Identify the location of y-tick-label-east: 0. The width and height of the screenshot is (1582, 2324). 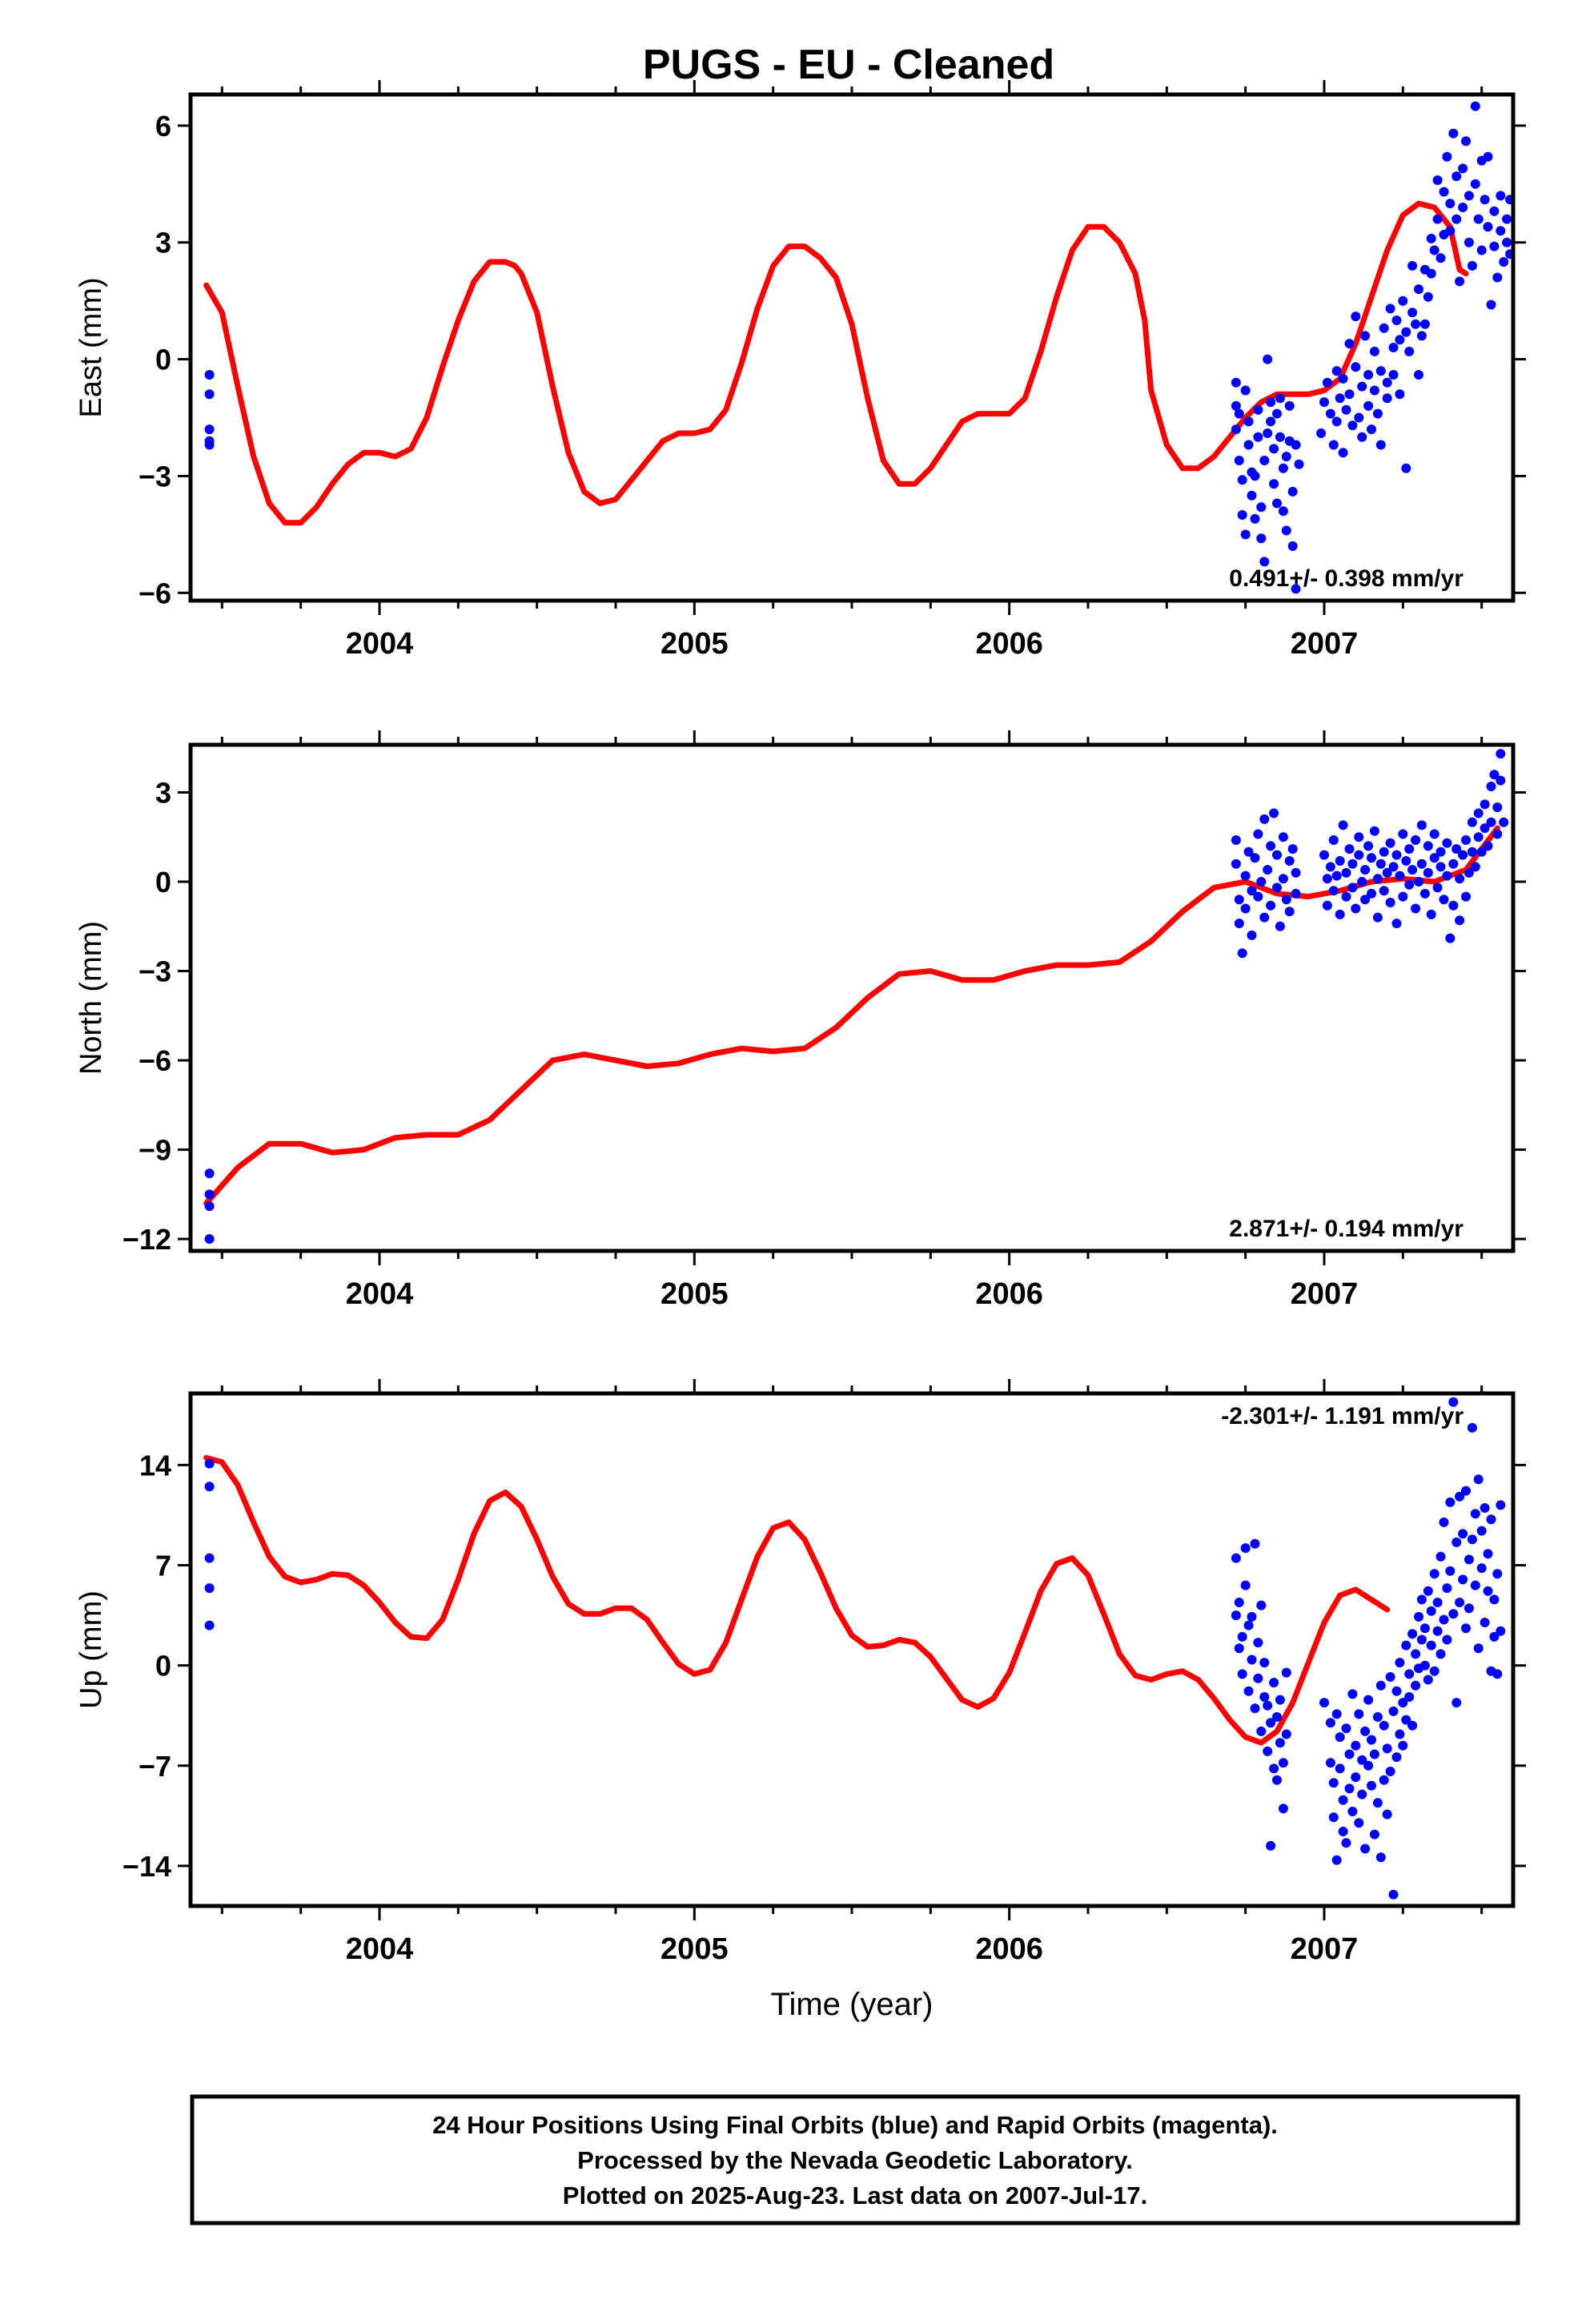
(163, 360).